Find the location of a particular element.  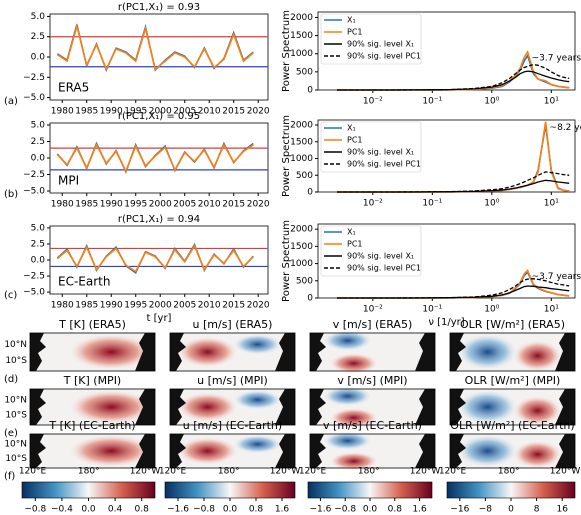

colorbar-tick-label: 0.0 is located at coordinates (370, 510).